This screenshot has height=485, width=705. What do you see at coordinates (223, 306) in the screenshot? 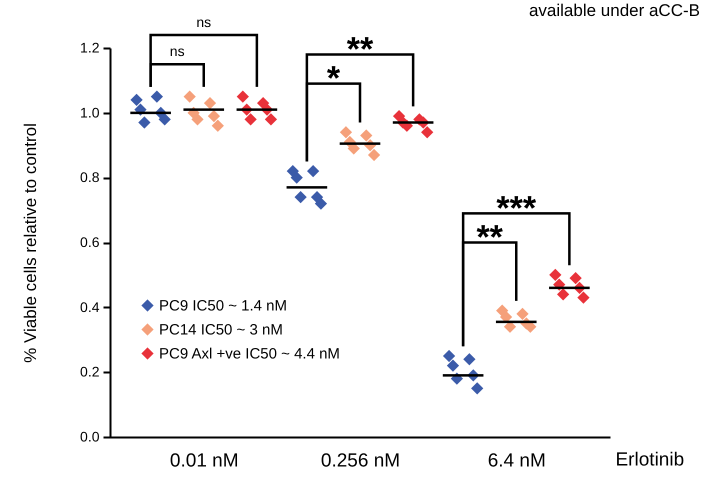
I see `legend-label: PC9 IC50 ~ 1.4 nM` at bounding box center [223, 306].